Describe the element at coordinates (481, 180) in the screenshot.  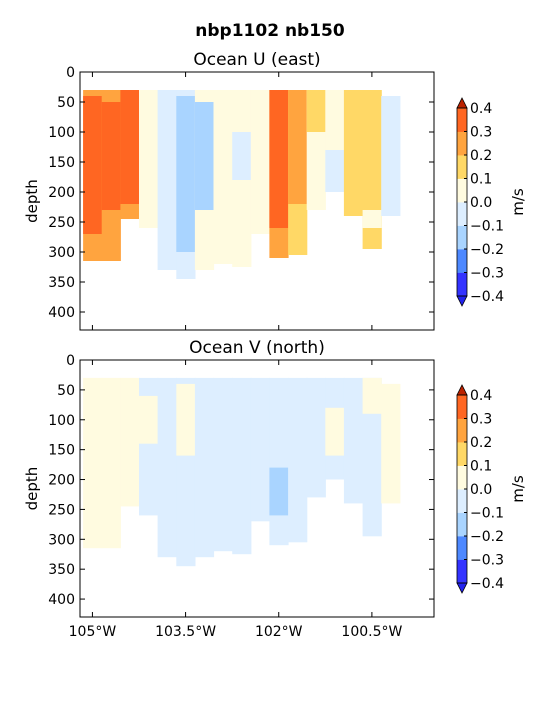
I see `colorbar-tick-label: 0.1` at that location.